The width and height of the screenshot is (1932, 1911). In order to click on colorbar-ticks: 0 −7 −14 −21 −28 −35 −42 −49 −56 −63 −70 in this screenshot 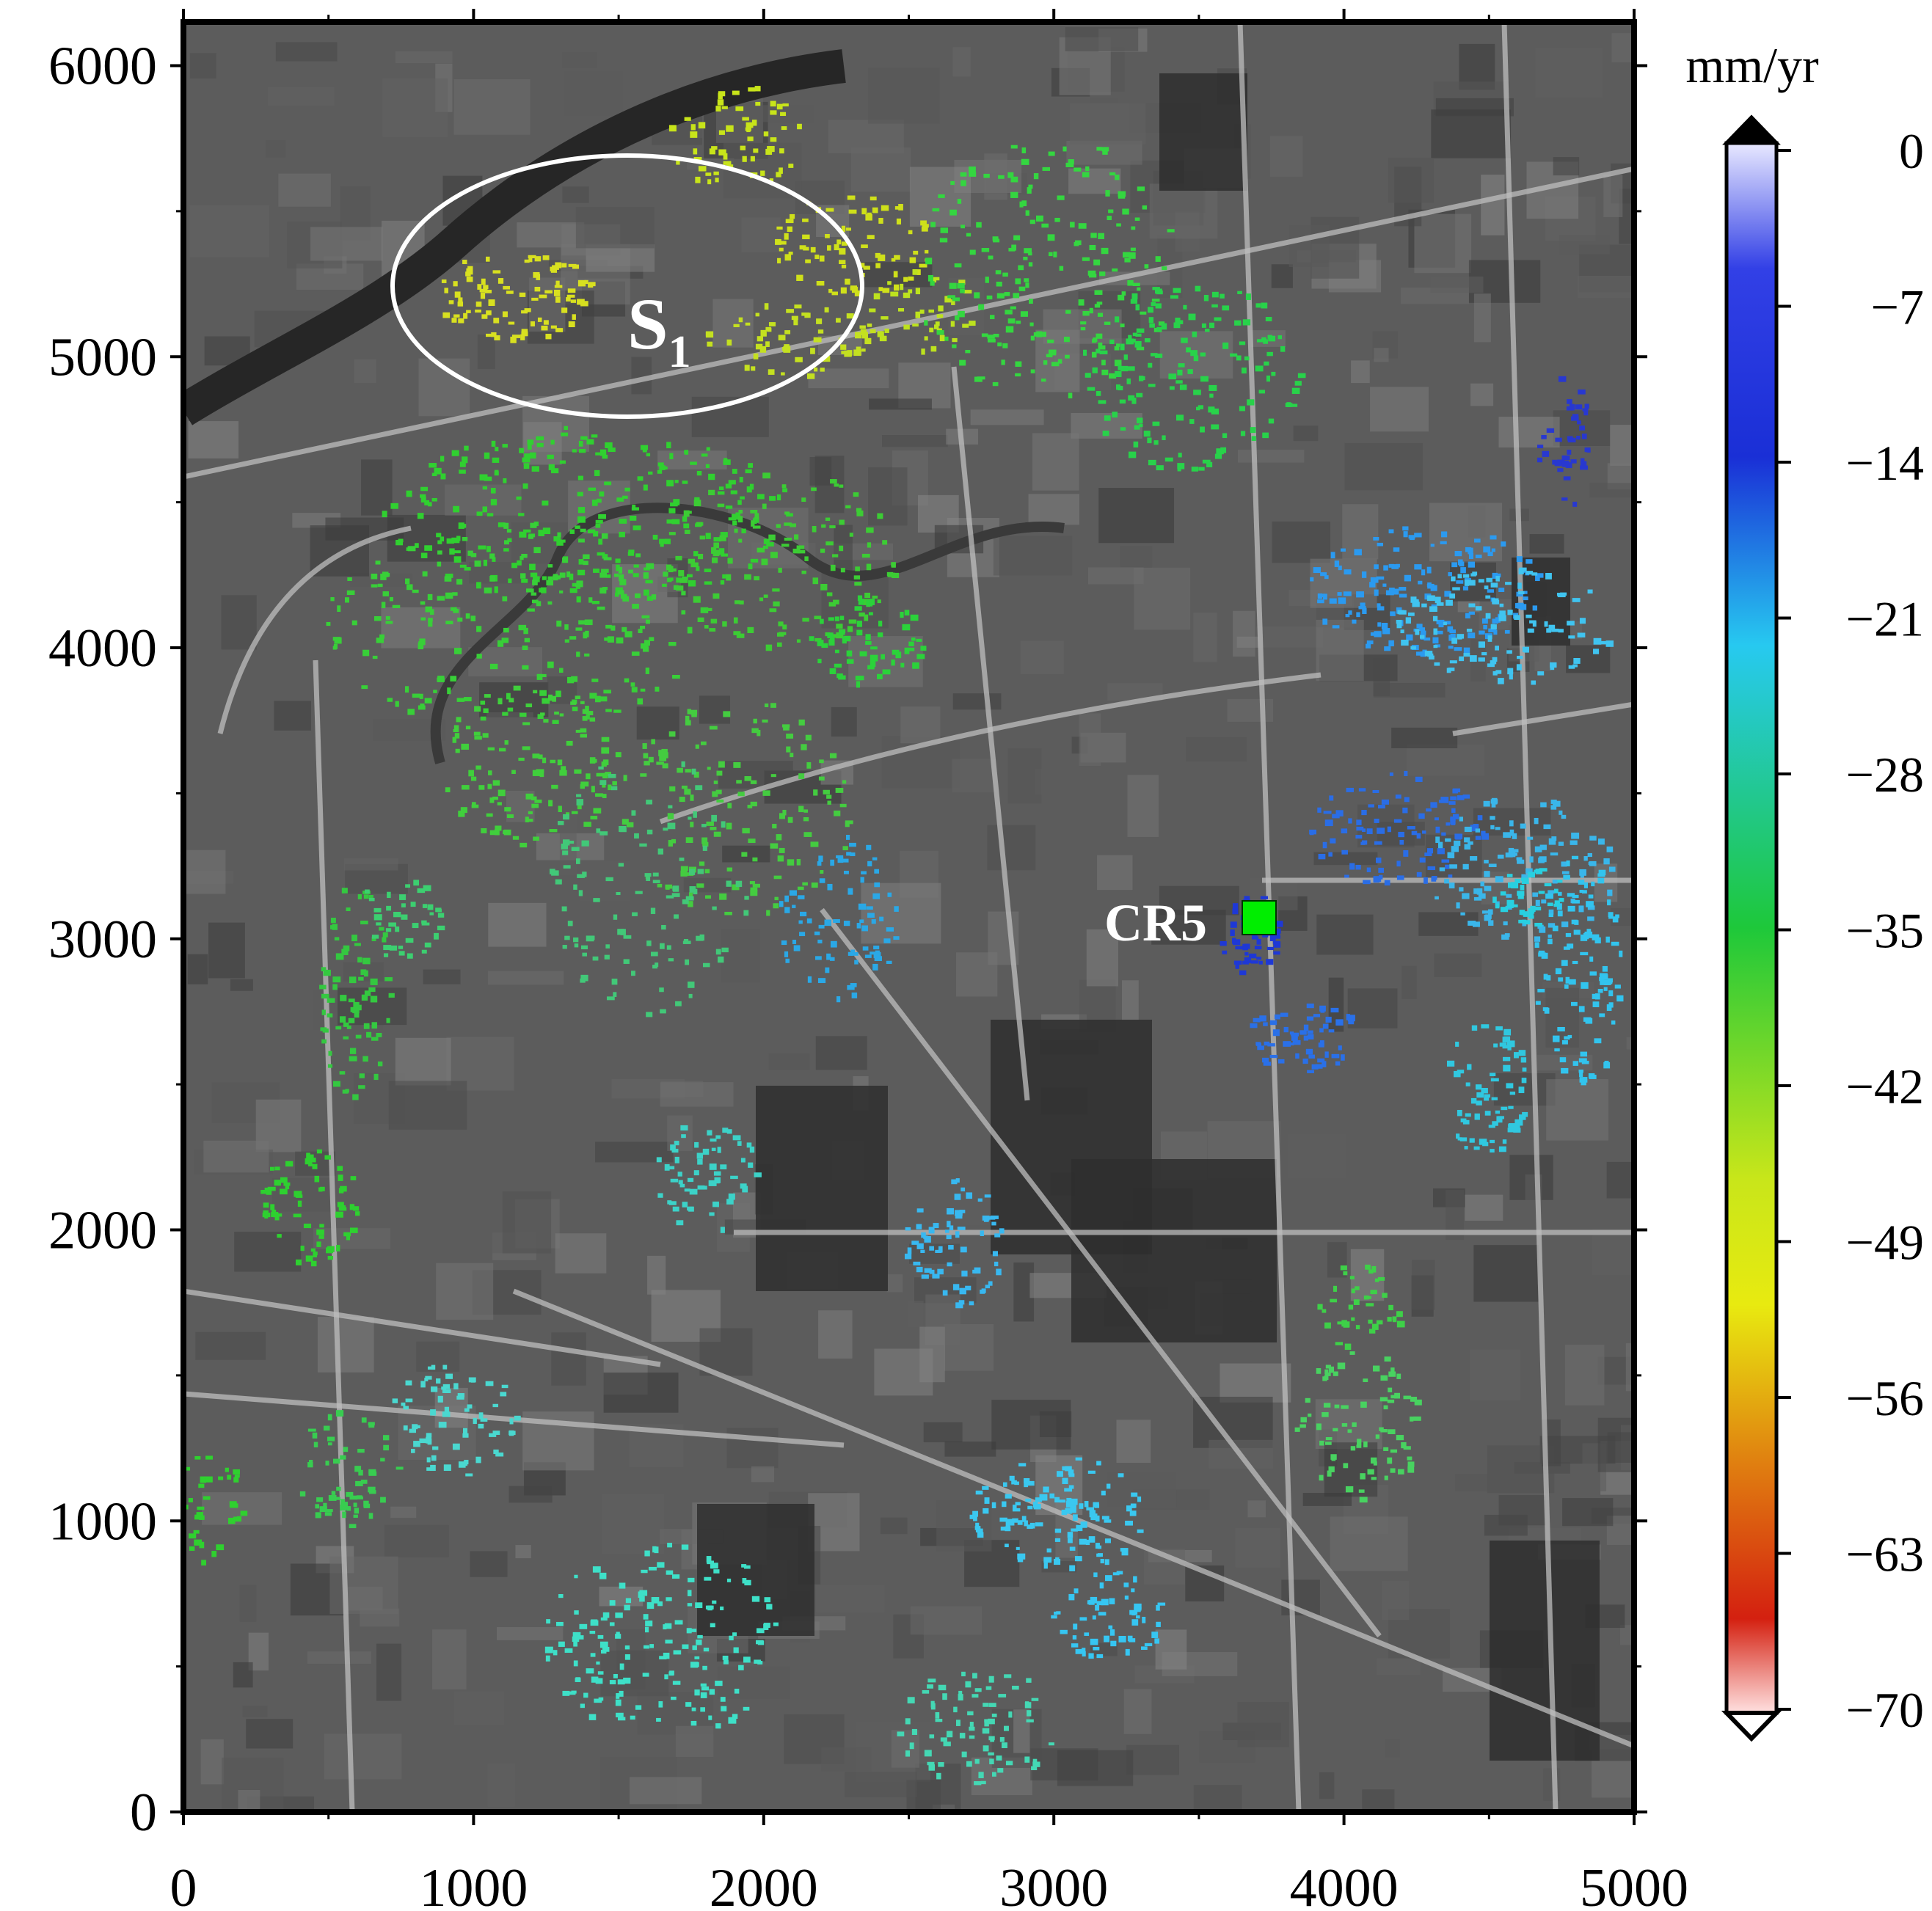, I will do `click(1850, 930)`.